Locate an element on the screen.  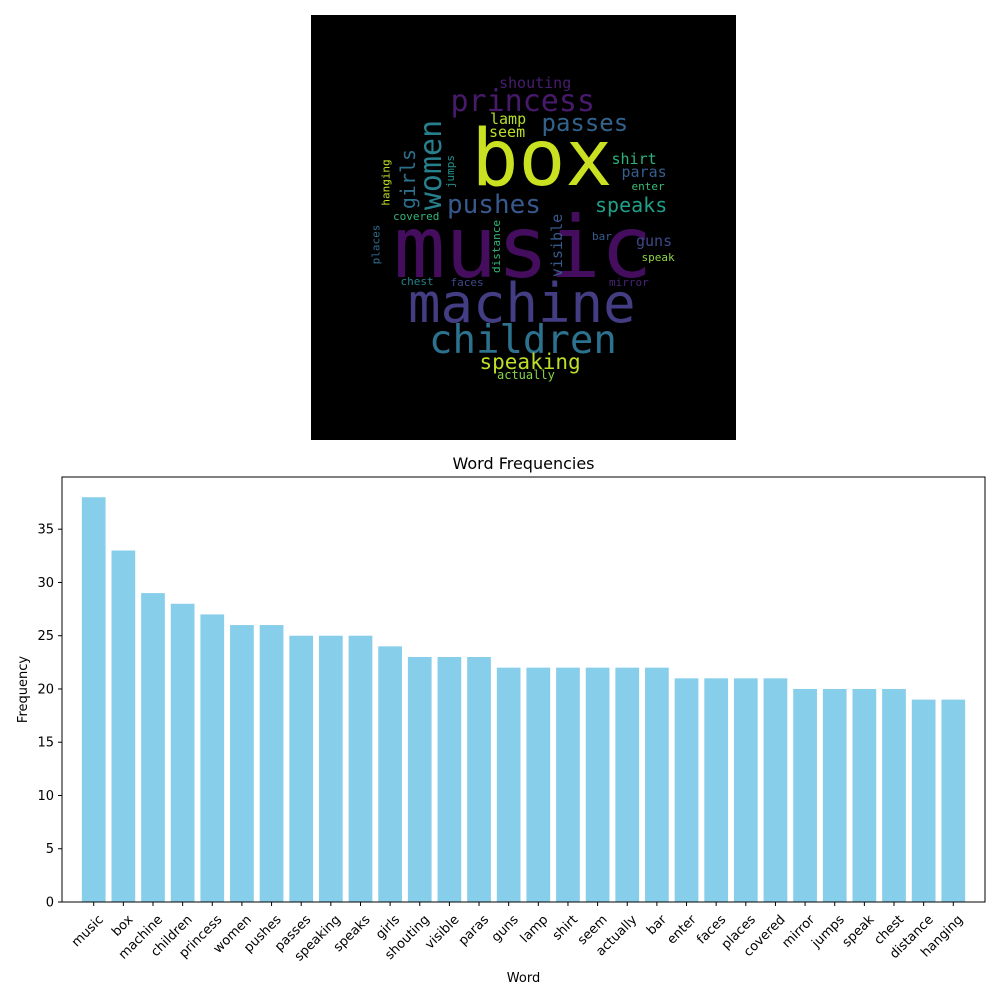
cloud-word-seem: seem is located at coordinates (507, 131).